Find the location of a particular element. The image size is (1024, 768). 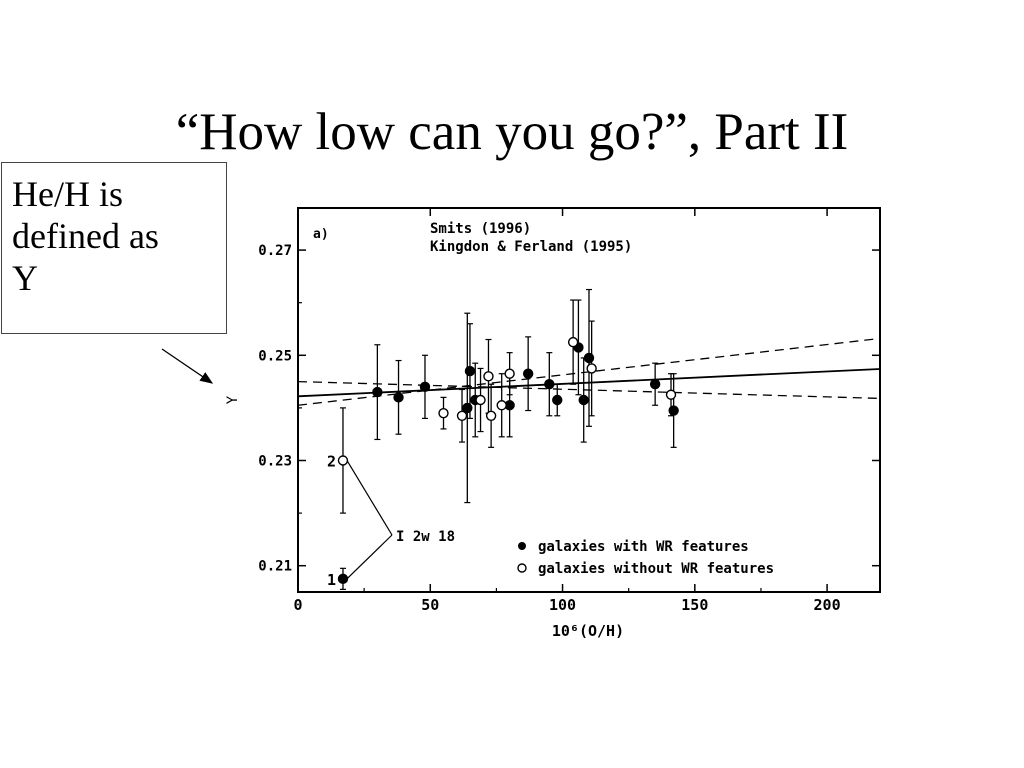

panel-label: a) is located at coordinates (321, 234).